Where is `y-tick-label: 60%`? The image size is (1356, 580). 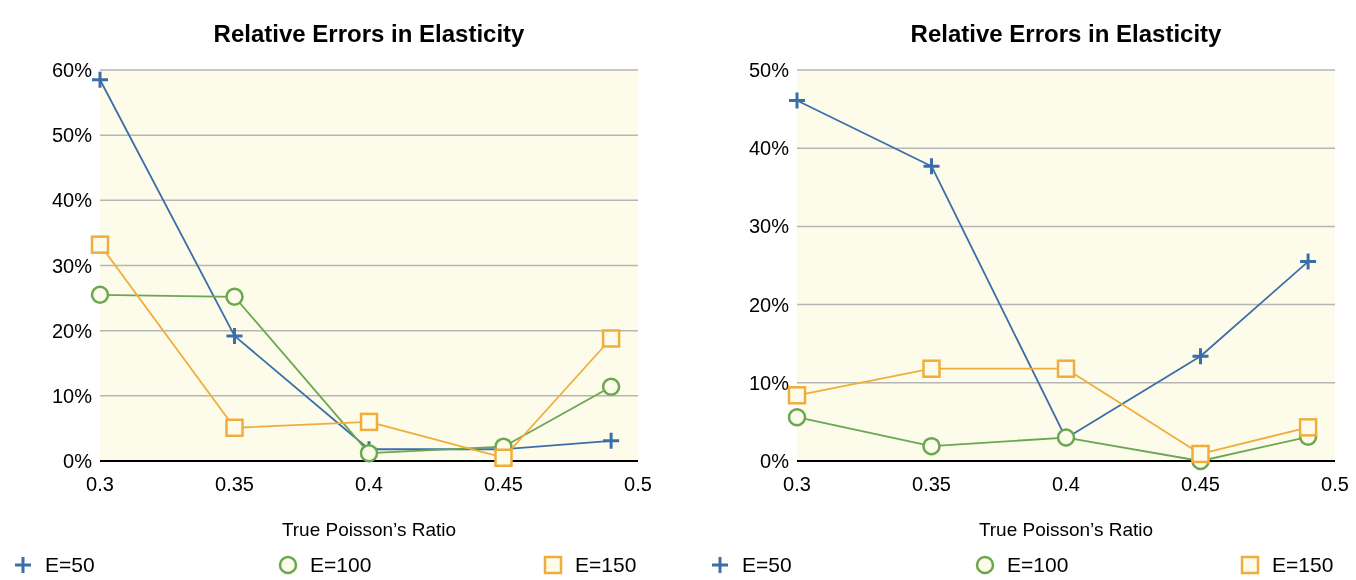 y-tick-label: 60% is located at coordinates (72, 70).